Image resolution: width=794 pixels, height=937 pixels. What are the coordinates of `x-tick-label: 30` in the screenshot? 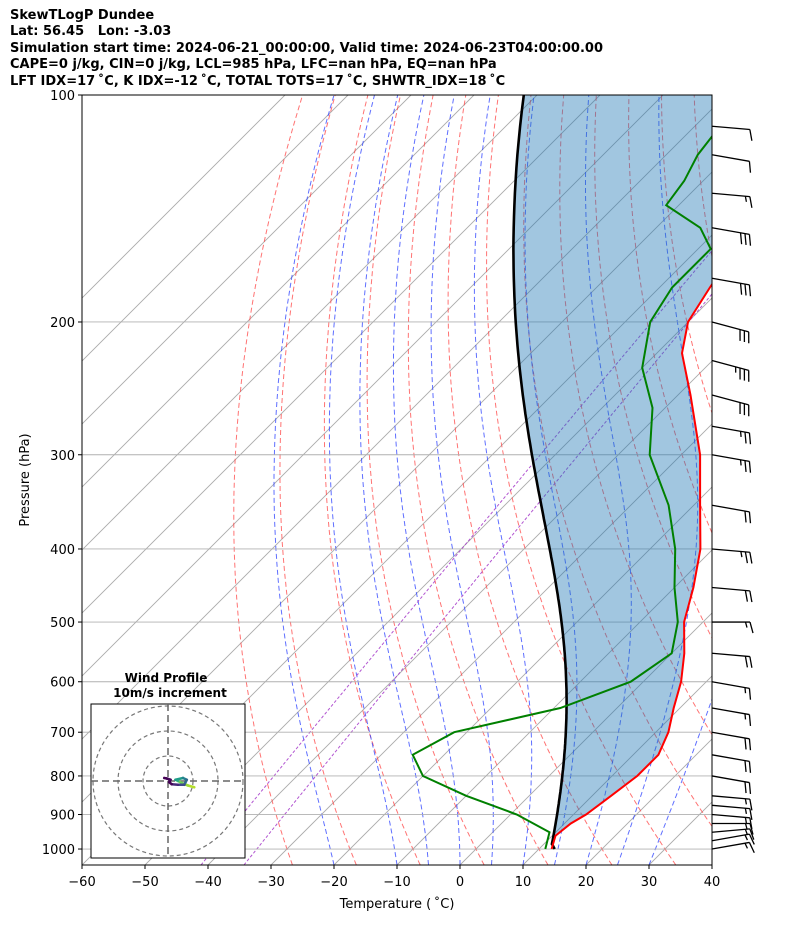 It's located at (649, 882).